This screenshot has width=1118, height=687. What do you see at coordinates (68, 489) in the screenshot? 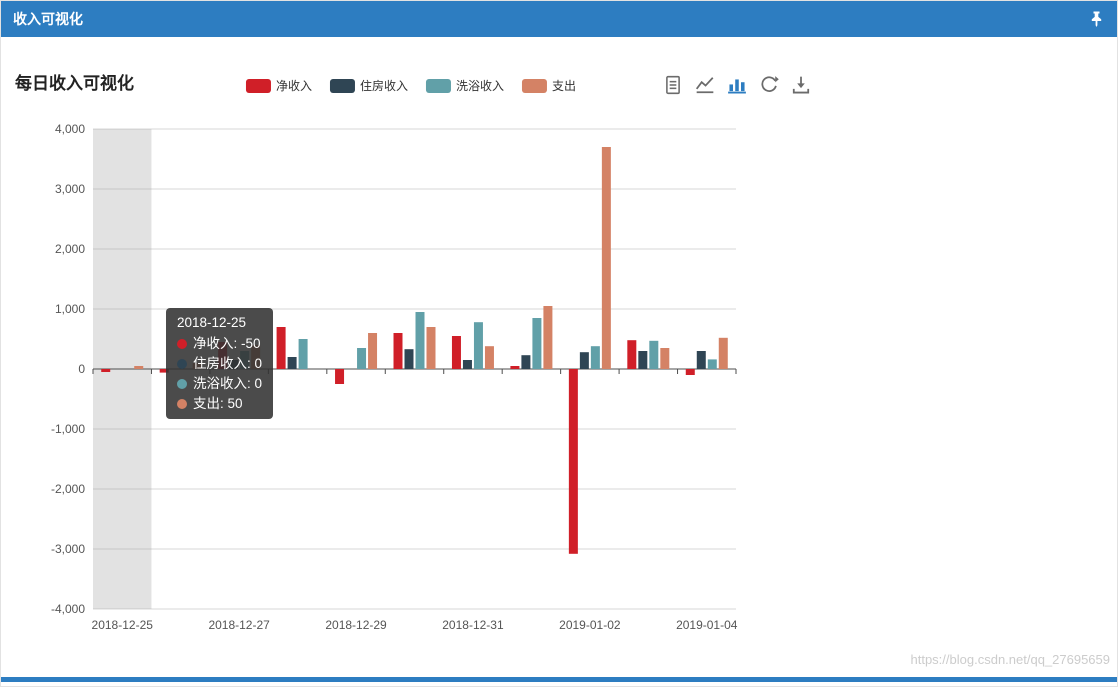
I see `y-axis-label: -2,000` at bounding box center [68, 489].